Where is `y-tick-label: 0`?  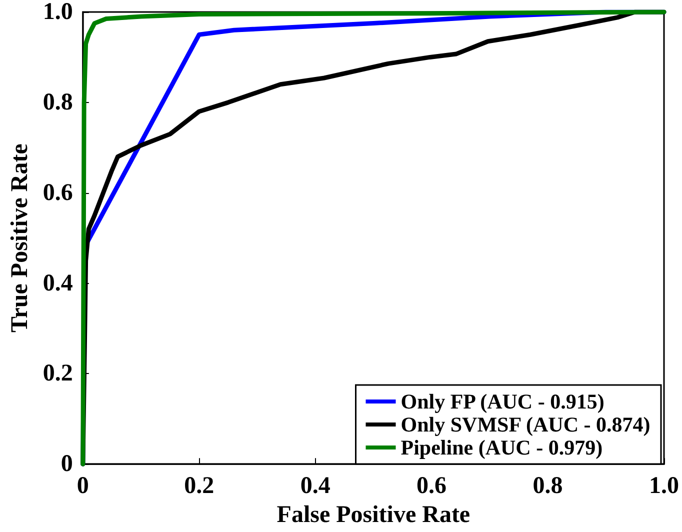 y-tick-label: 0 is located at coordinates (66, 464).